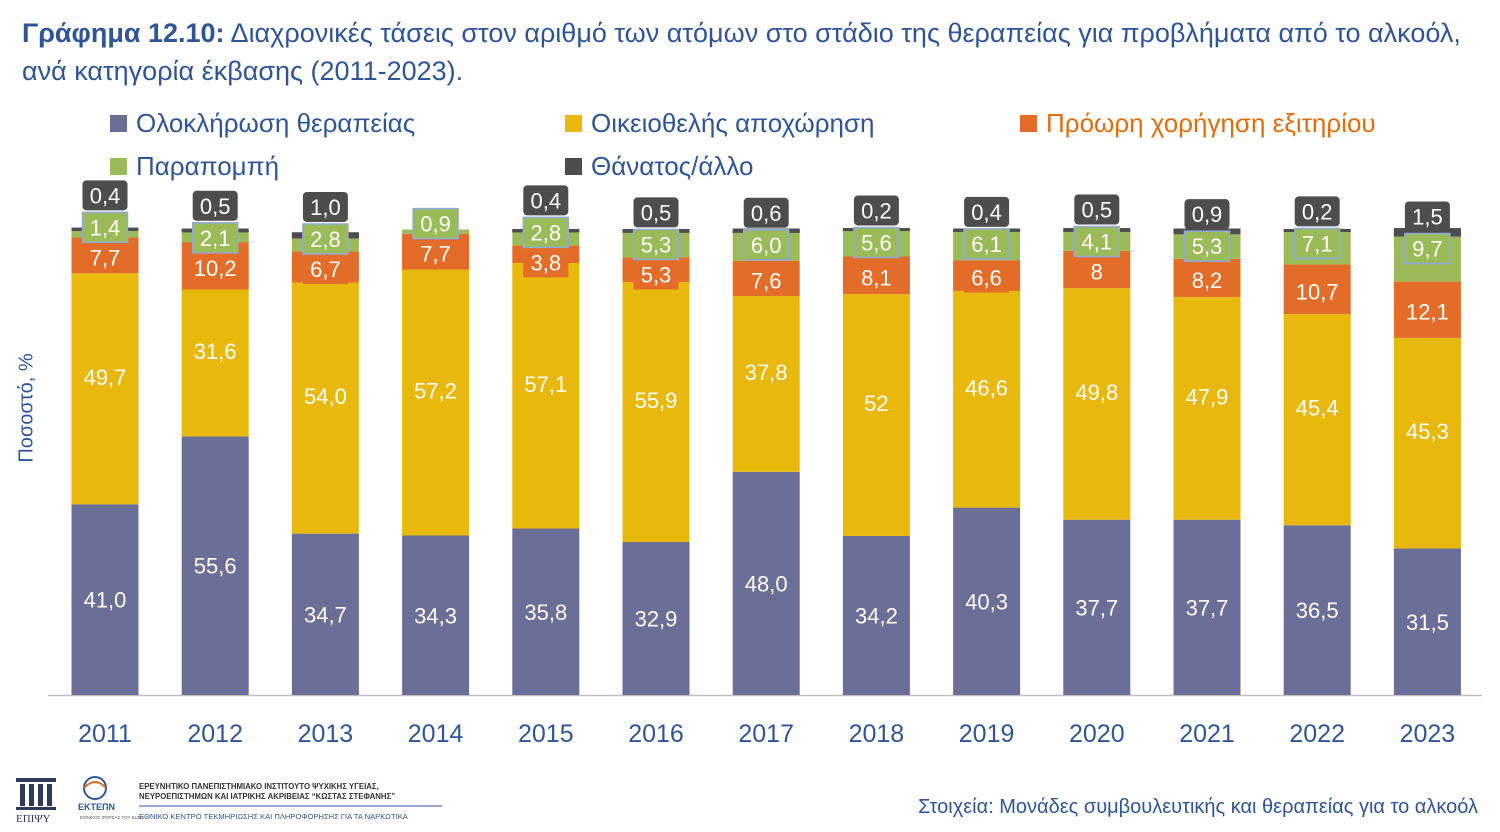 The width and height of the screenshot is (1500, 832). What do you see at coordinates (1207, 246) in the screenshot?
I see `label-referral-2021-box` at bounding box center [1207, 246].